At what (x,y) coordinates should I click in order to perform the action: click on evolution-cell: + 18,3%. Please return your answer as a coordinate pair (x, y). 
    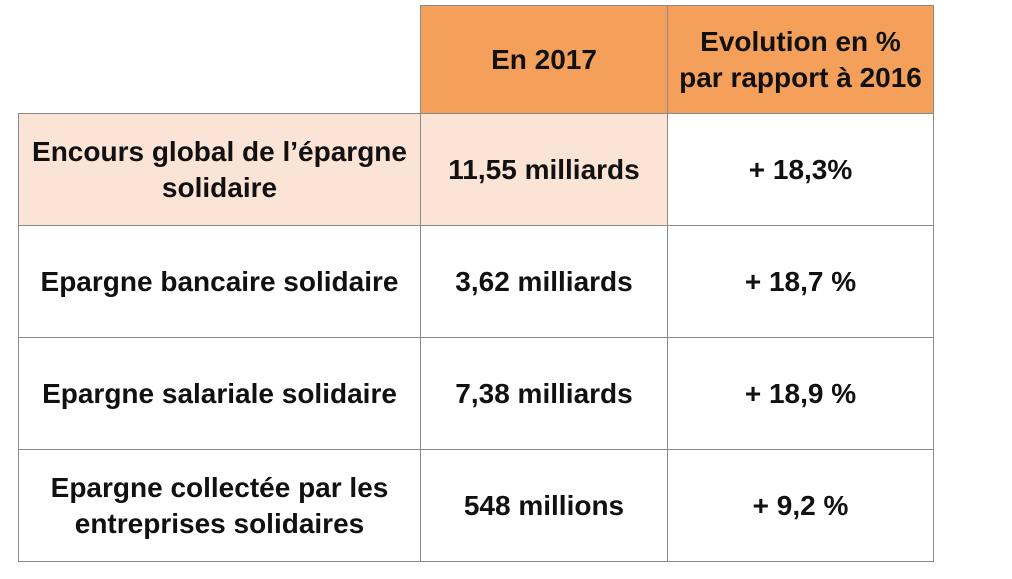
    Looking at the image, I should click on (800, 169).